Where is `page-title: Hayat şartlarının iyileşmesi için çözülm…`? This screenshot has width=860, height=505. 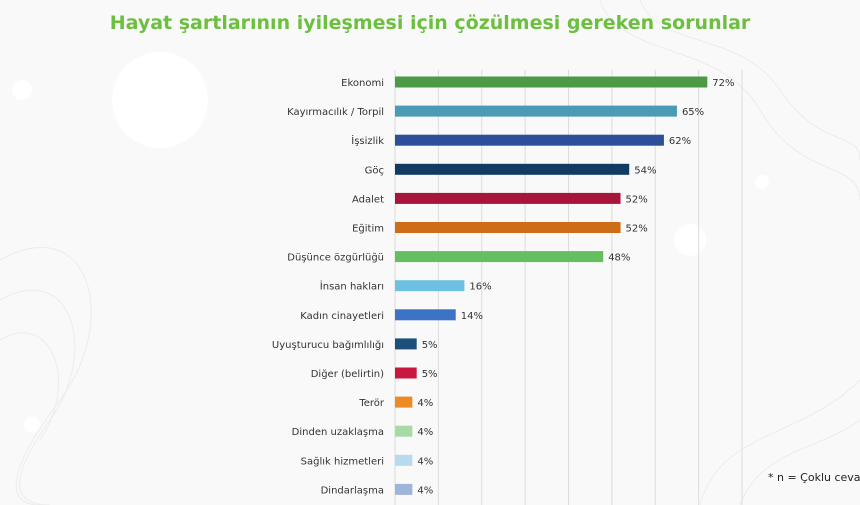
page-title: Hayat şartlarının iyileşmesi için çözülm… is located at coordinates (430, 23).